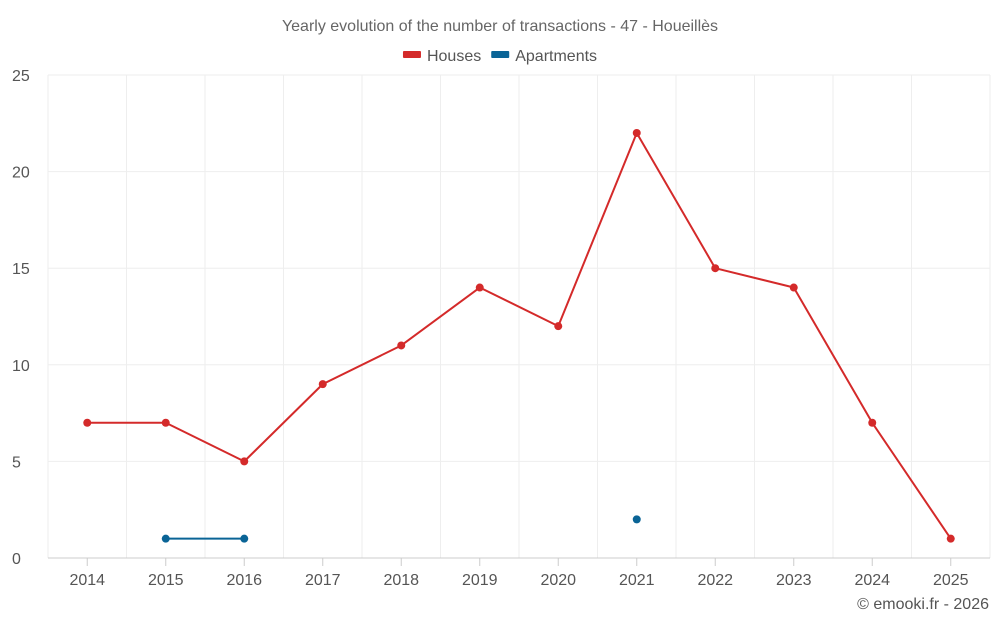 The image size is (1000, 625). Describe the element at coordinates (637, 580) in the screenshot. I see `x-tick-label: 2021` at that location.